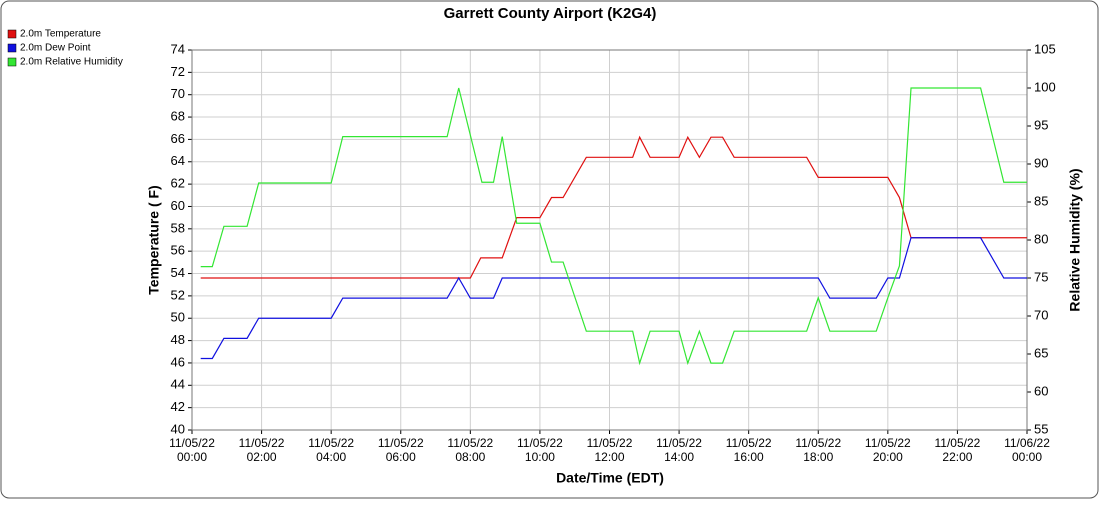 The height and width of the screenshot is (505, 1100). Describe the element at coordinates (178, 428) in the screenshot. I see `y-tick-label: 40` at that location.